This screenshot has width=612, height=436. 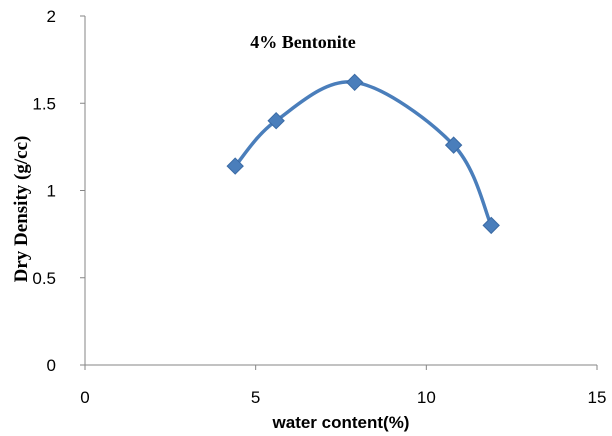 What do you see at coordinates (597, 397) in the screenshot?
I see `x-tick-label: 15` at bounding box center [597, 397].